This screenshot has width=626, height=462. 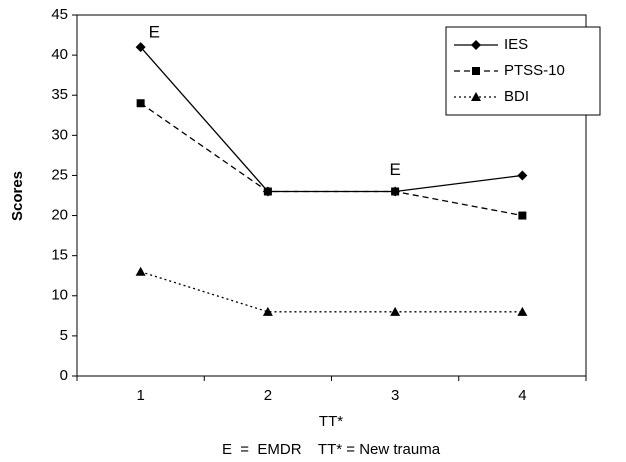 I want to click on y-axis-label: Scores, so click(x=17, y=196).